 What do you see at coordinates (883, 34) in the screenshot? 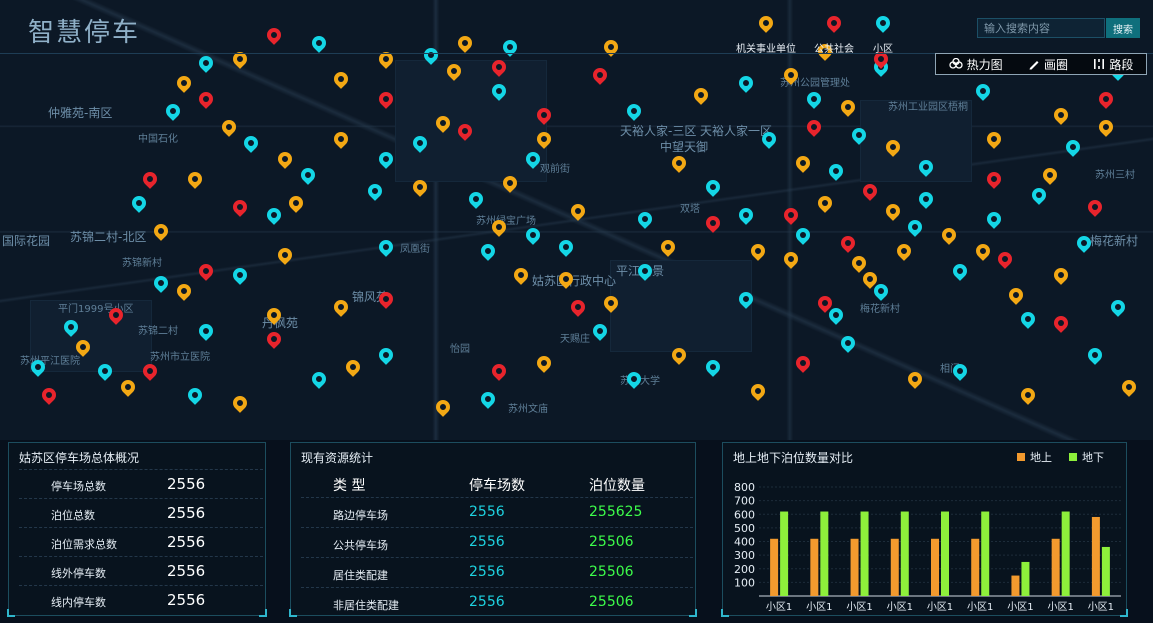
I see `legend-residential: 小区` at bounding box center [883, 34].